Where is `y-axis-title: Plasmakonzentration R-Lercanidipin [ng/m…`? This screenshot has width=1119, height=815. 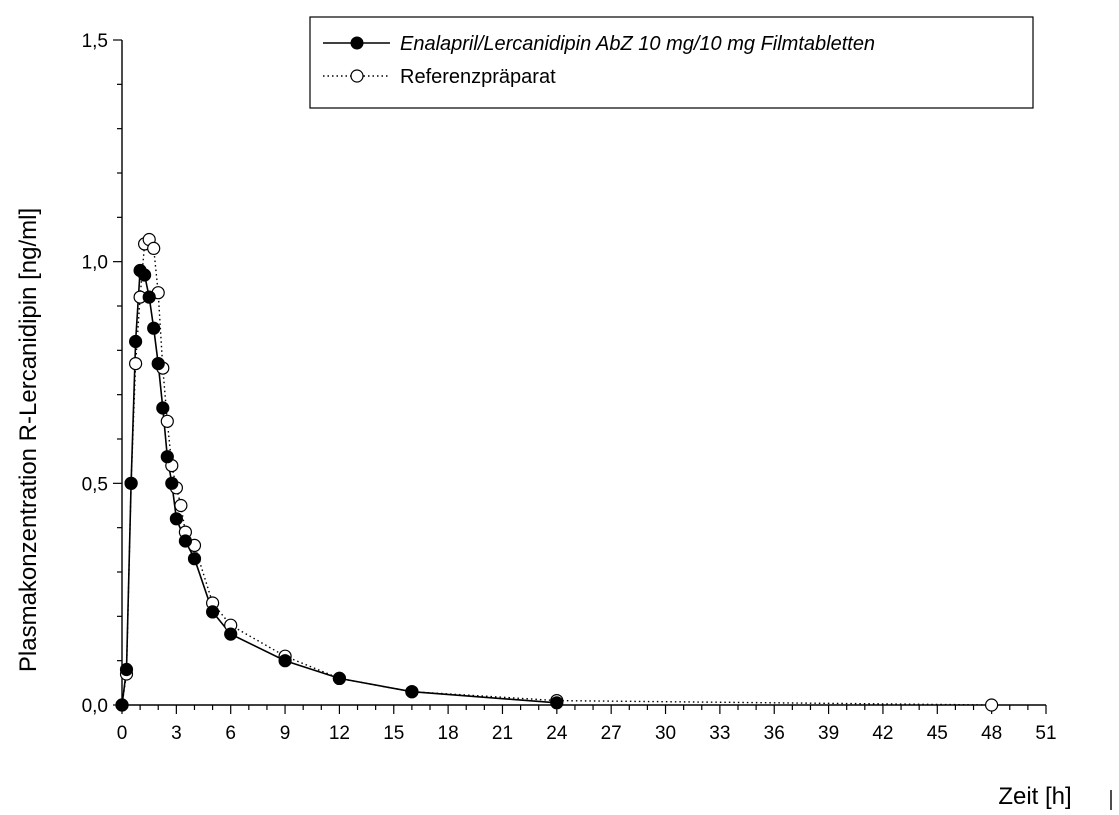
y-axis-title: Plasmakonzentration R-Lercanidipin [ng/m… is located at coordinates (28, 440).